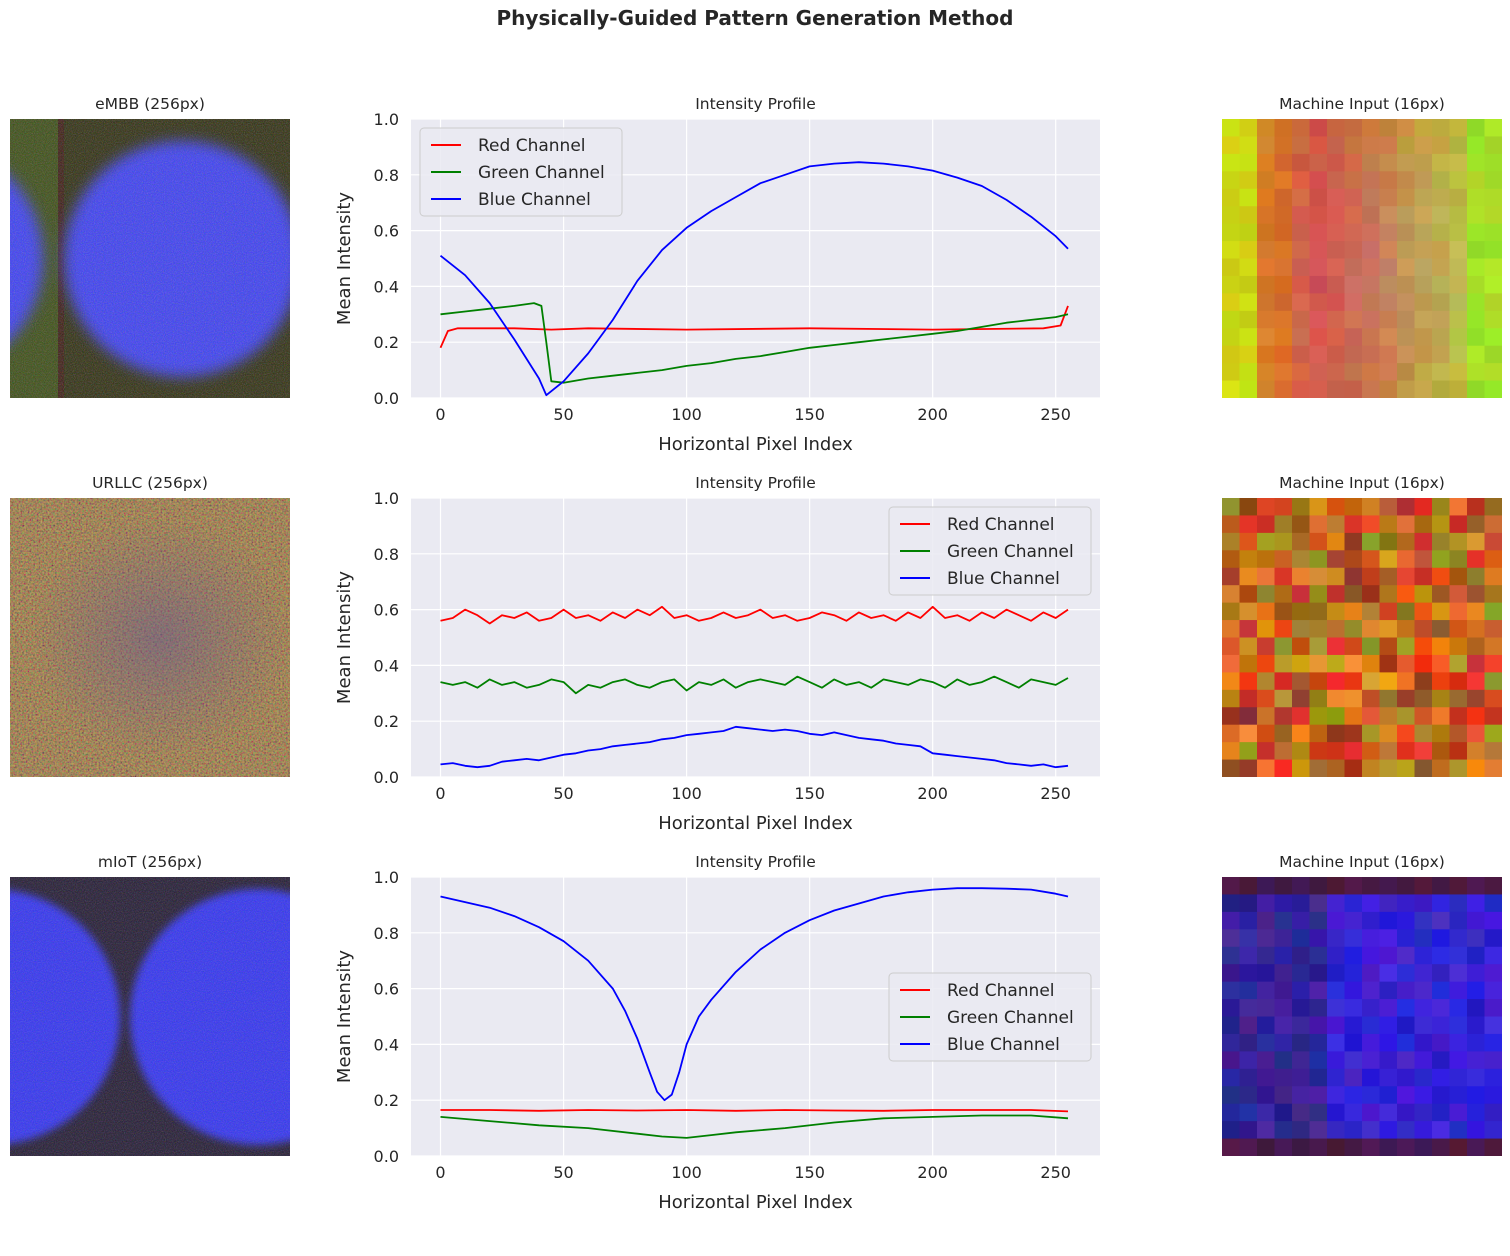 The width and height of the screenshot is (1510, 1256). Describe the element at coordinates (809, 793) in the screenshot. I see `x-tick-label: 150` at that location.